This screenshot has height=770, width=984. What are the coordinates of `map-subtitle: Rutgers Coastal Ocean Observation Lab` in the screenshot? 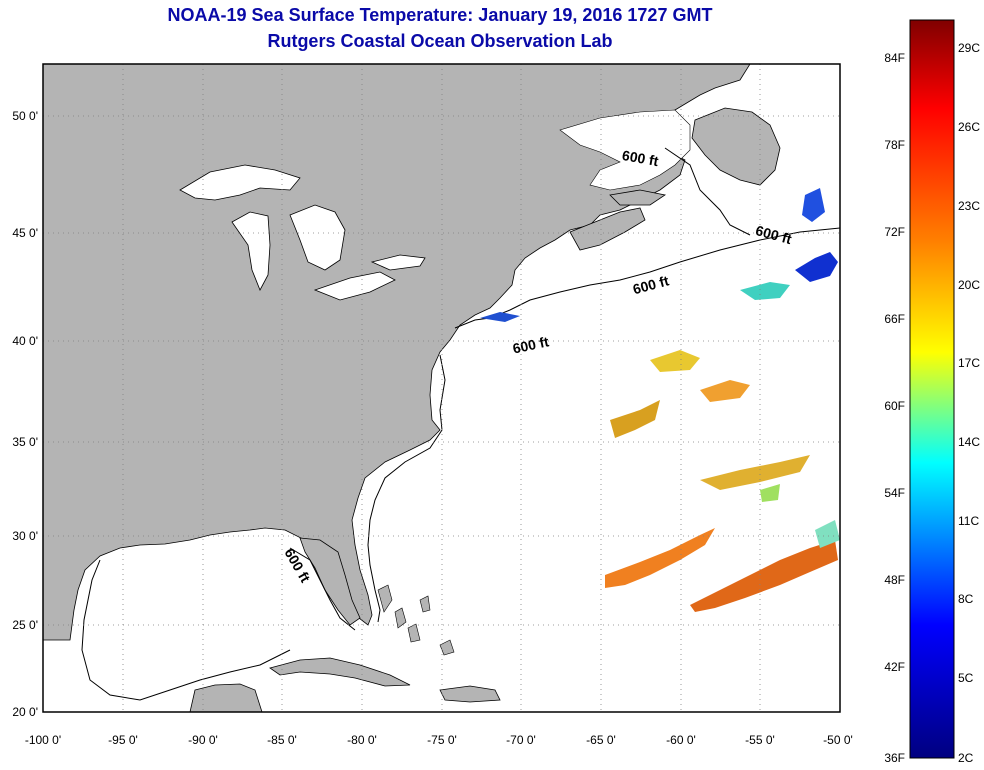 It's located at (440, 41).